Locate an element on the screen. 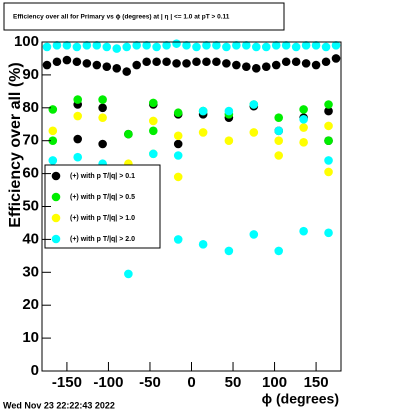  y-tick-label: 10 is located at coordinates (30, 337).